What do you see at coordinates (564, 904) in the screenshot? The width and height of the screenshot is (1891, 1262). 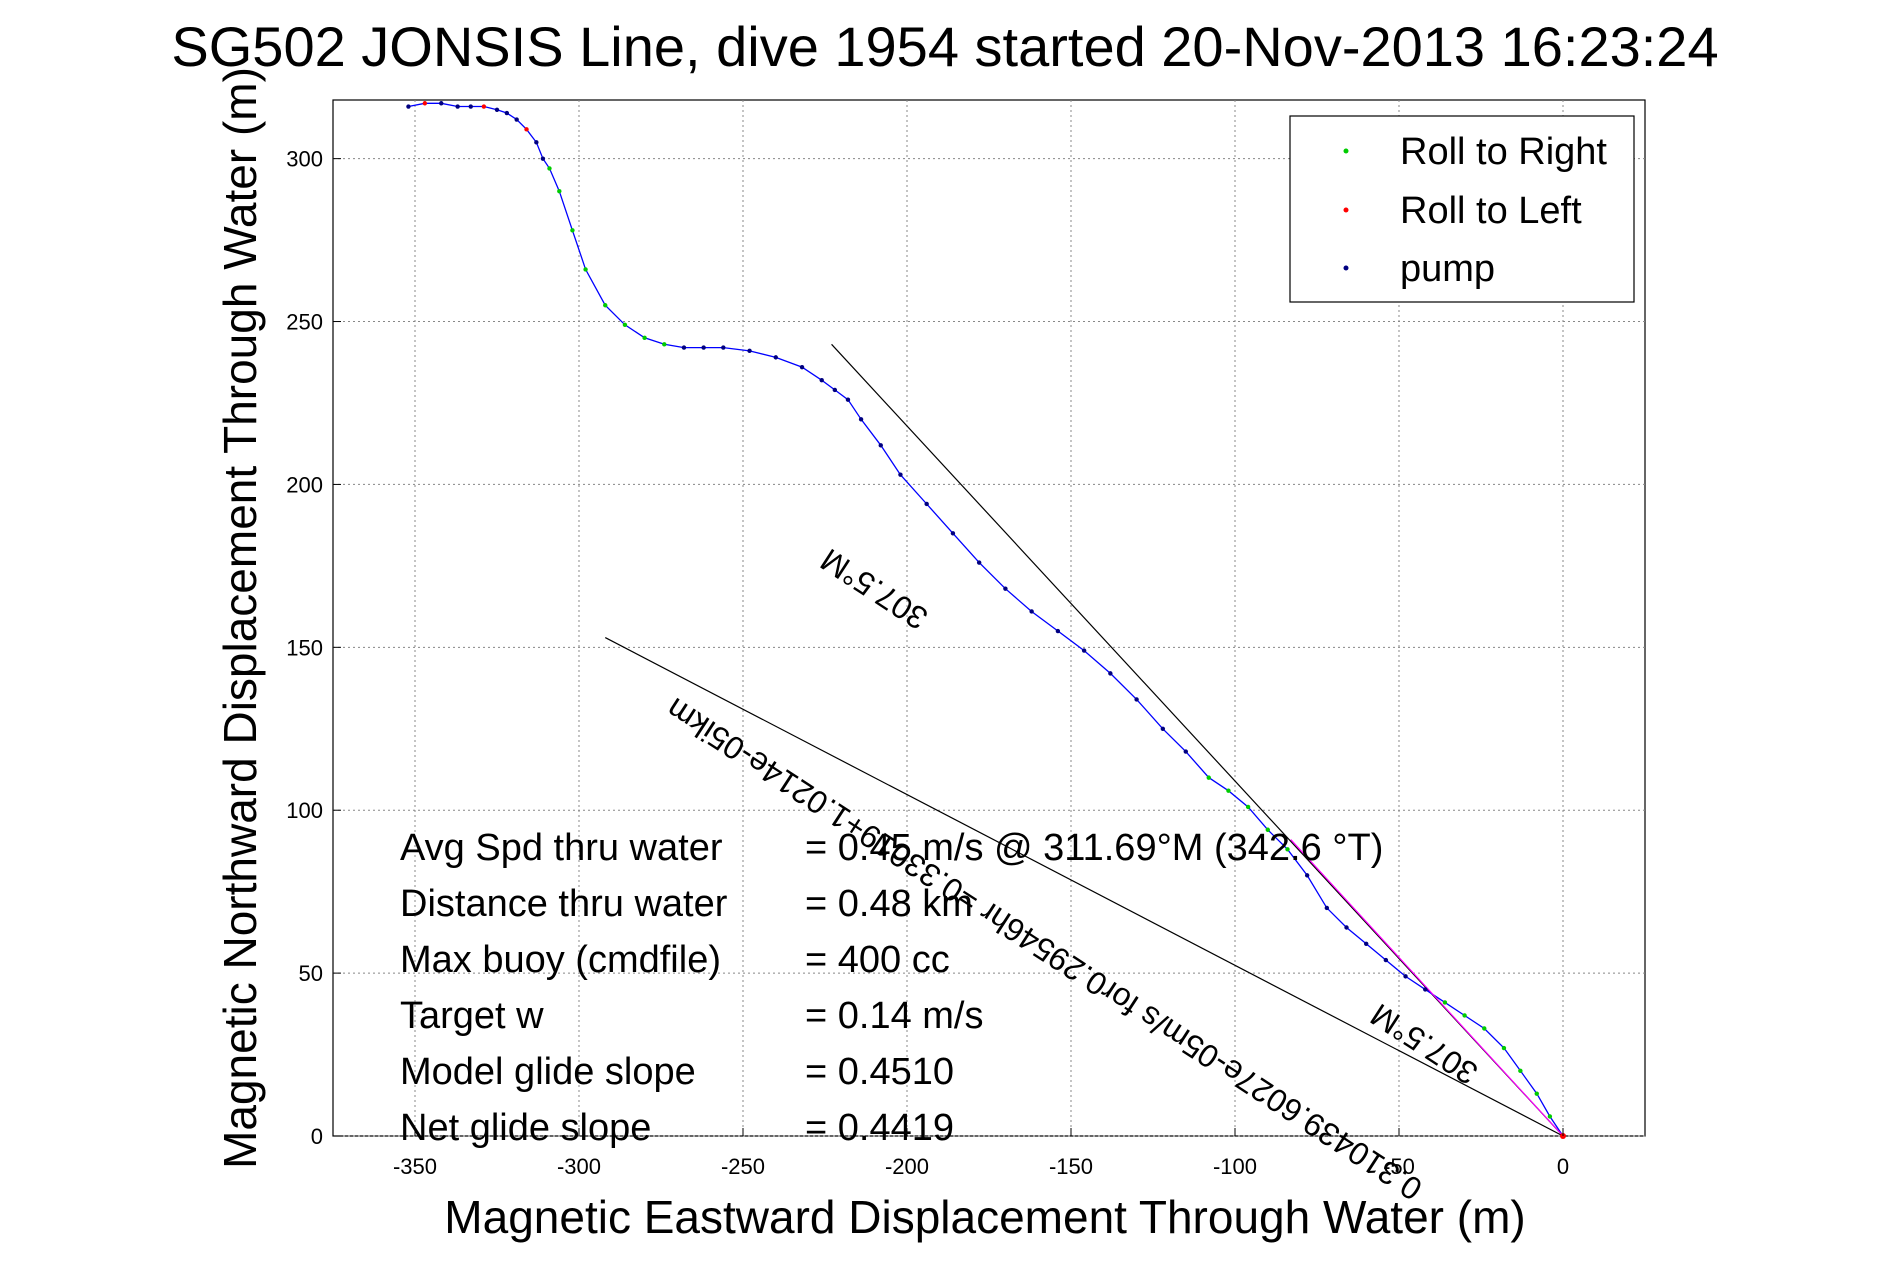 I see `stat-label: Distance thru water` at bounding box center [564, 904].